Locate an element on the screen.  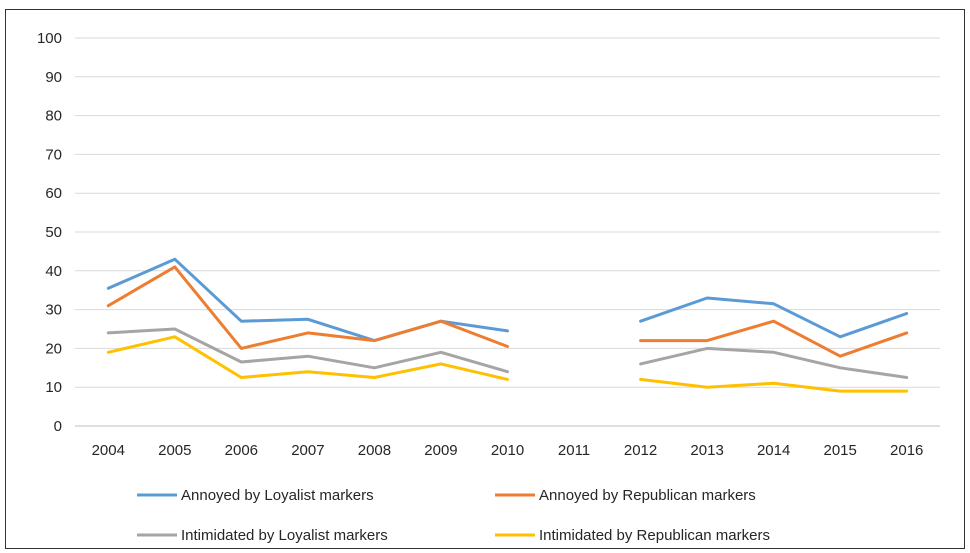
x-tick-label: 2009 is located at coordinates (440, 450).